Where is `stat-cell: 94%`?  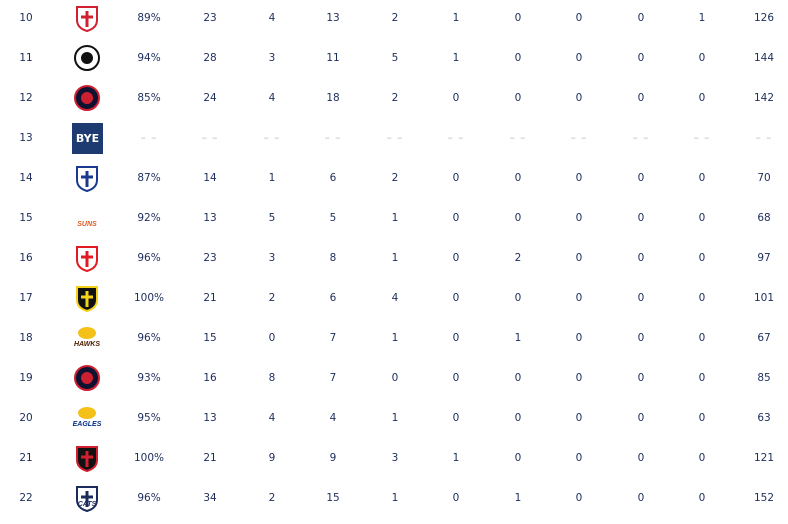
stat-cell: 94% is located at coordinates (149, 58).